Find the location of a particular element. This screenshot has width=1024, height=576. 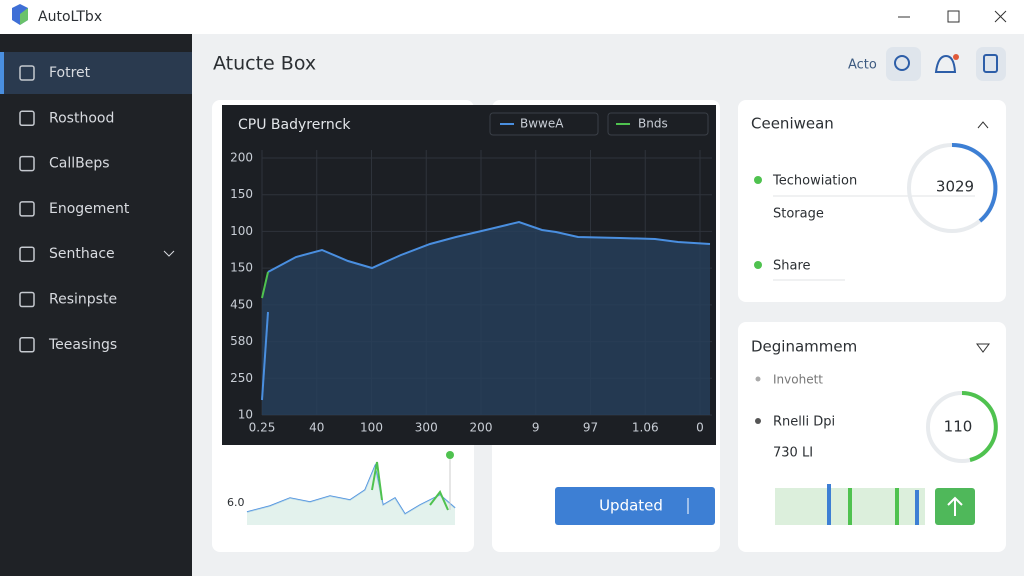

nav-item: Teeasings is located at coordinates (82, 345).